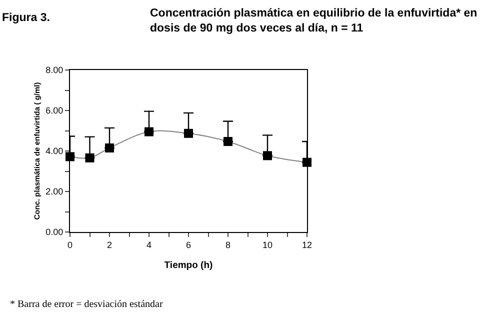 The width and height of the screenshot is (498, 326). What do you see at coordinates (149, 245) in the screenshot?
I see `x-tick-label: 4` at bounding box center [149, 245].